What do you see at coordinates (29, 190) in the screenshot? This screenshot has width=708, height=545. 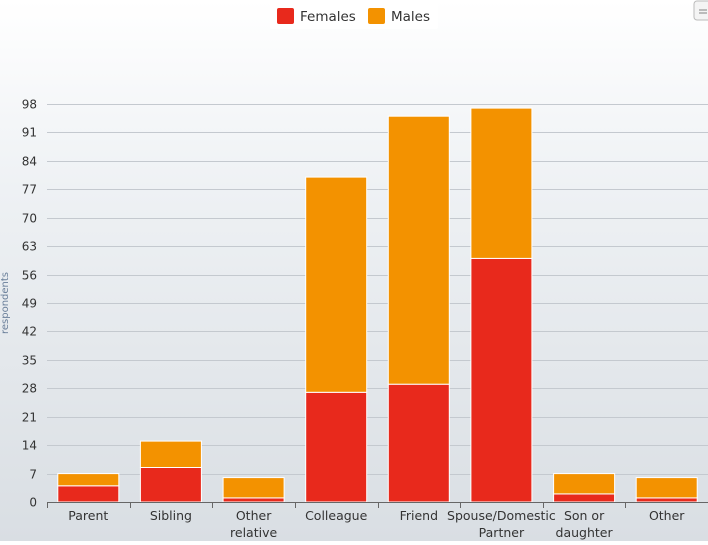 I see `y-tick-label: 77` at bounding box center [29, 190].